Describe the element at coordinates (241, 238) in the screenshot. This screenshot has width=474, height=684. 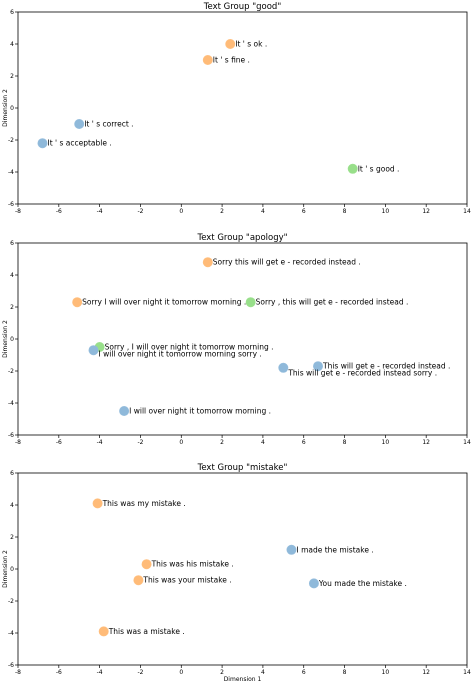
I see `chart-title: Text Group "apology"` at that location.